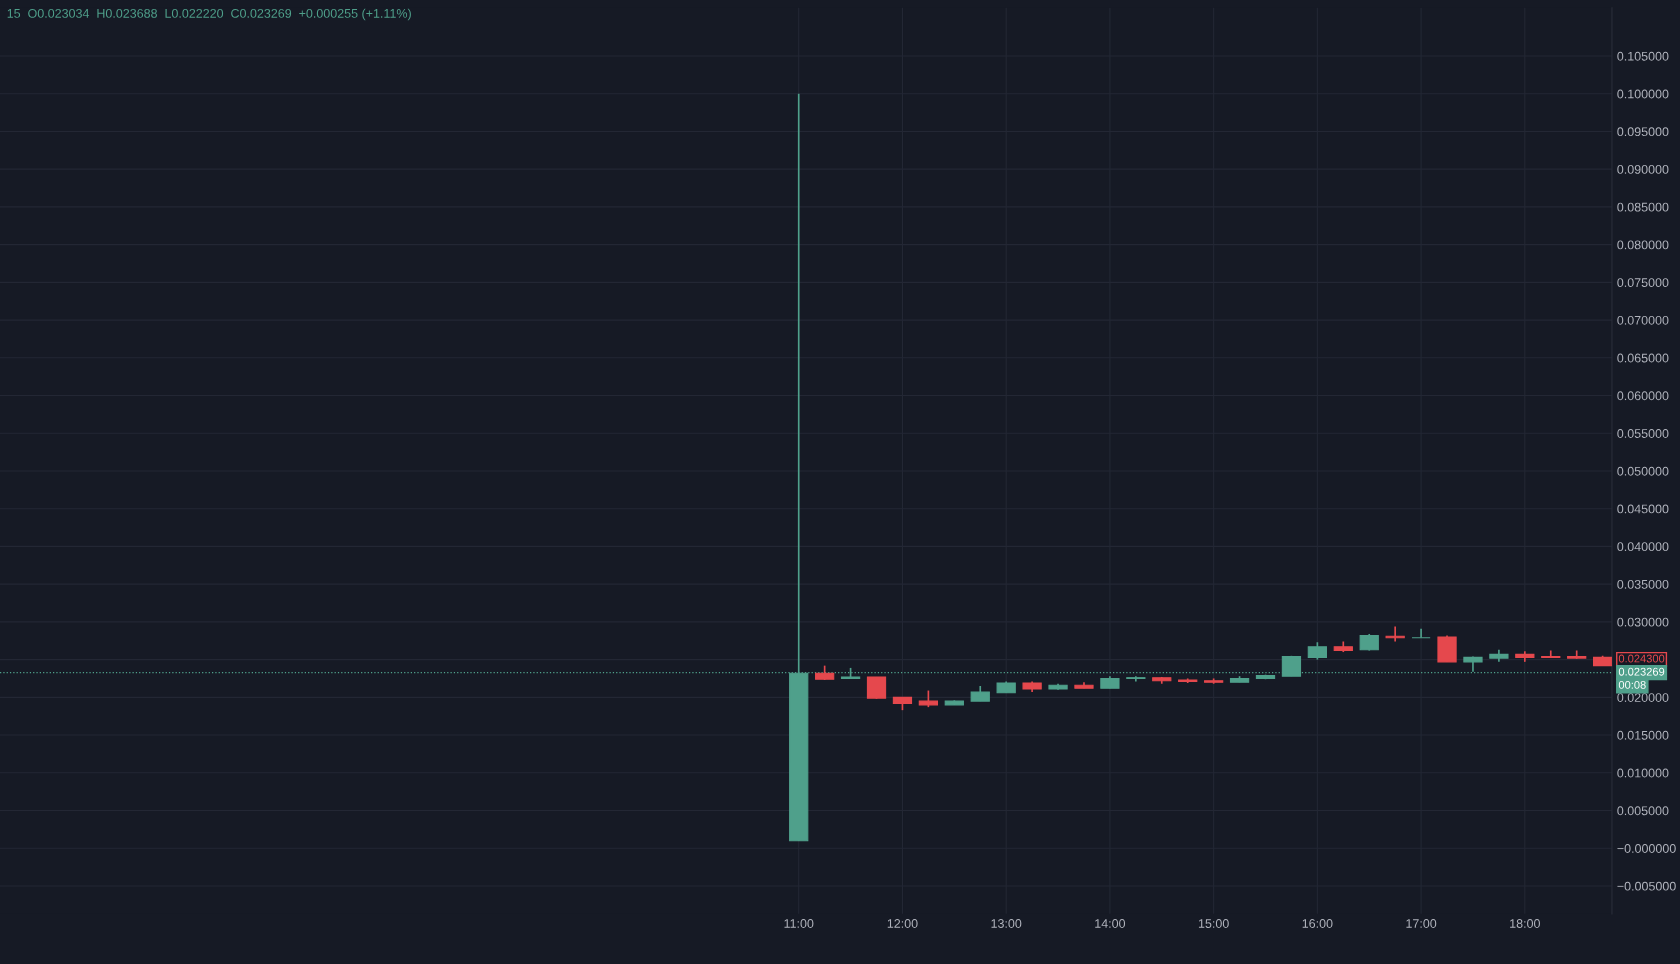 The image size is (1680, 964). I want to click on y-tick-label: 0.065000, so click(1643, 358).